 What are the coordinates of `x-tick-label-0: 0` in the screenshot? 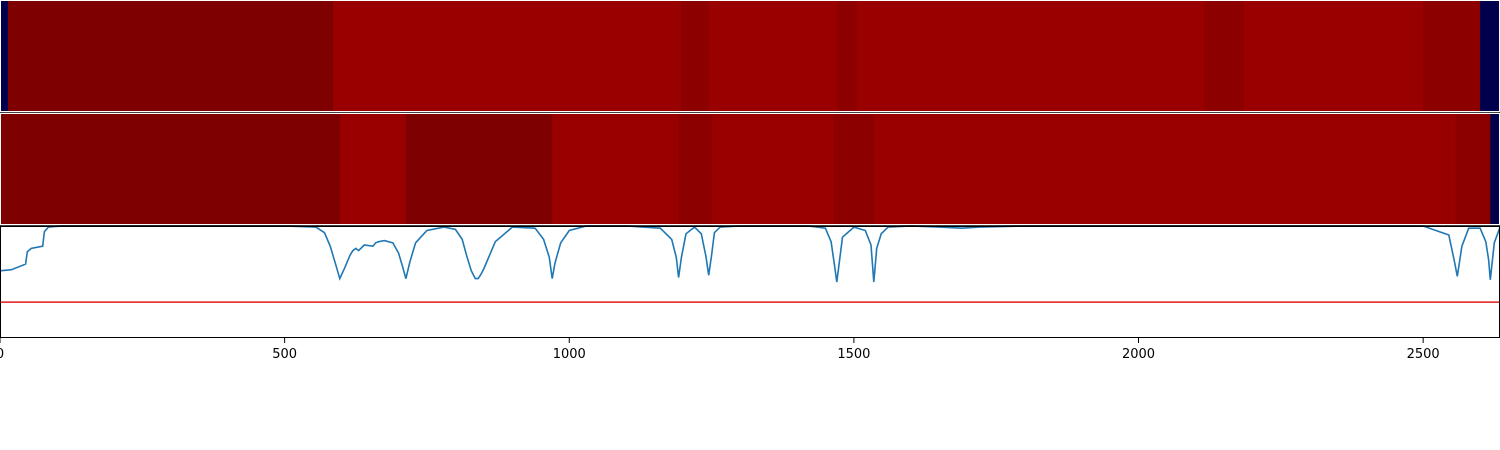 It's located at (2, 354).